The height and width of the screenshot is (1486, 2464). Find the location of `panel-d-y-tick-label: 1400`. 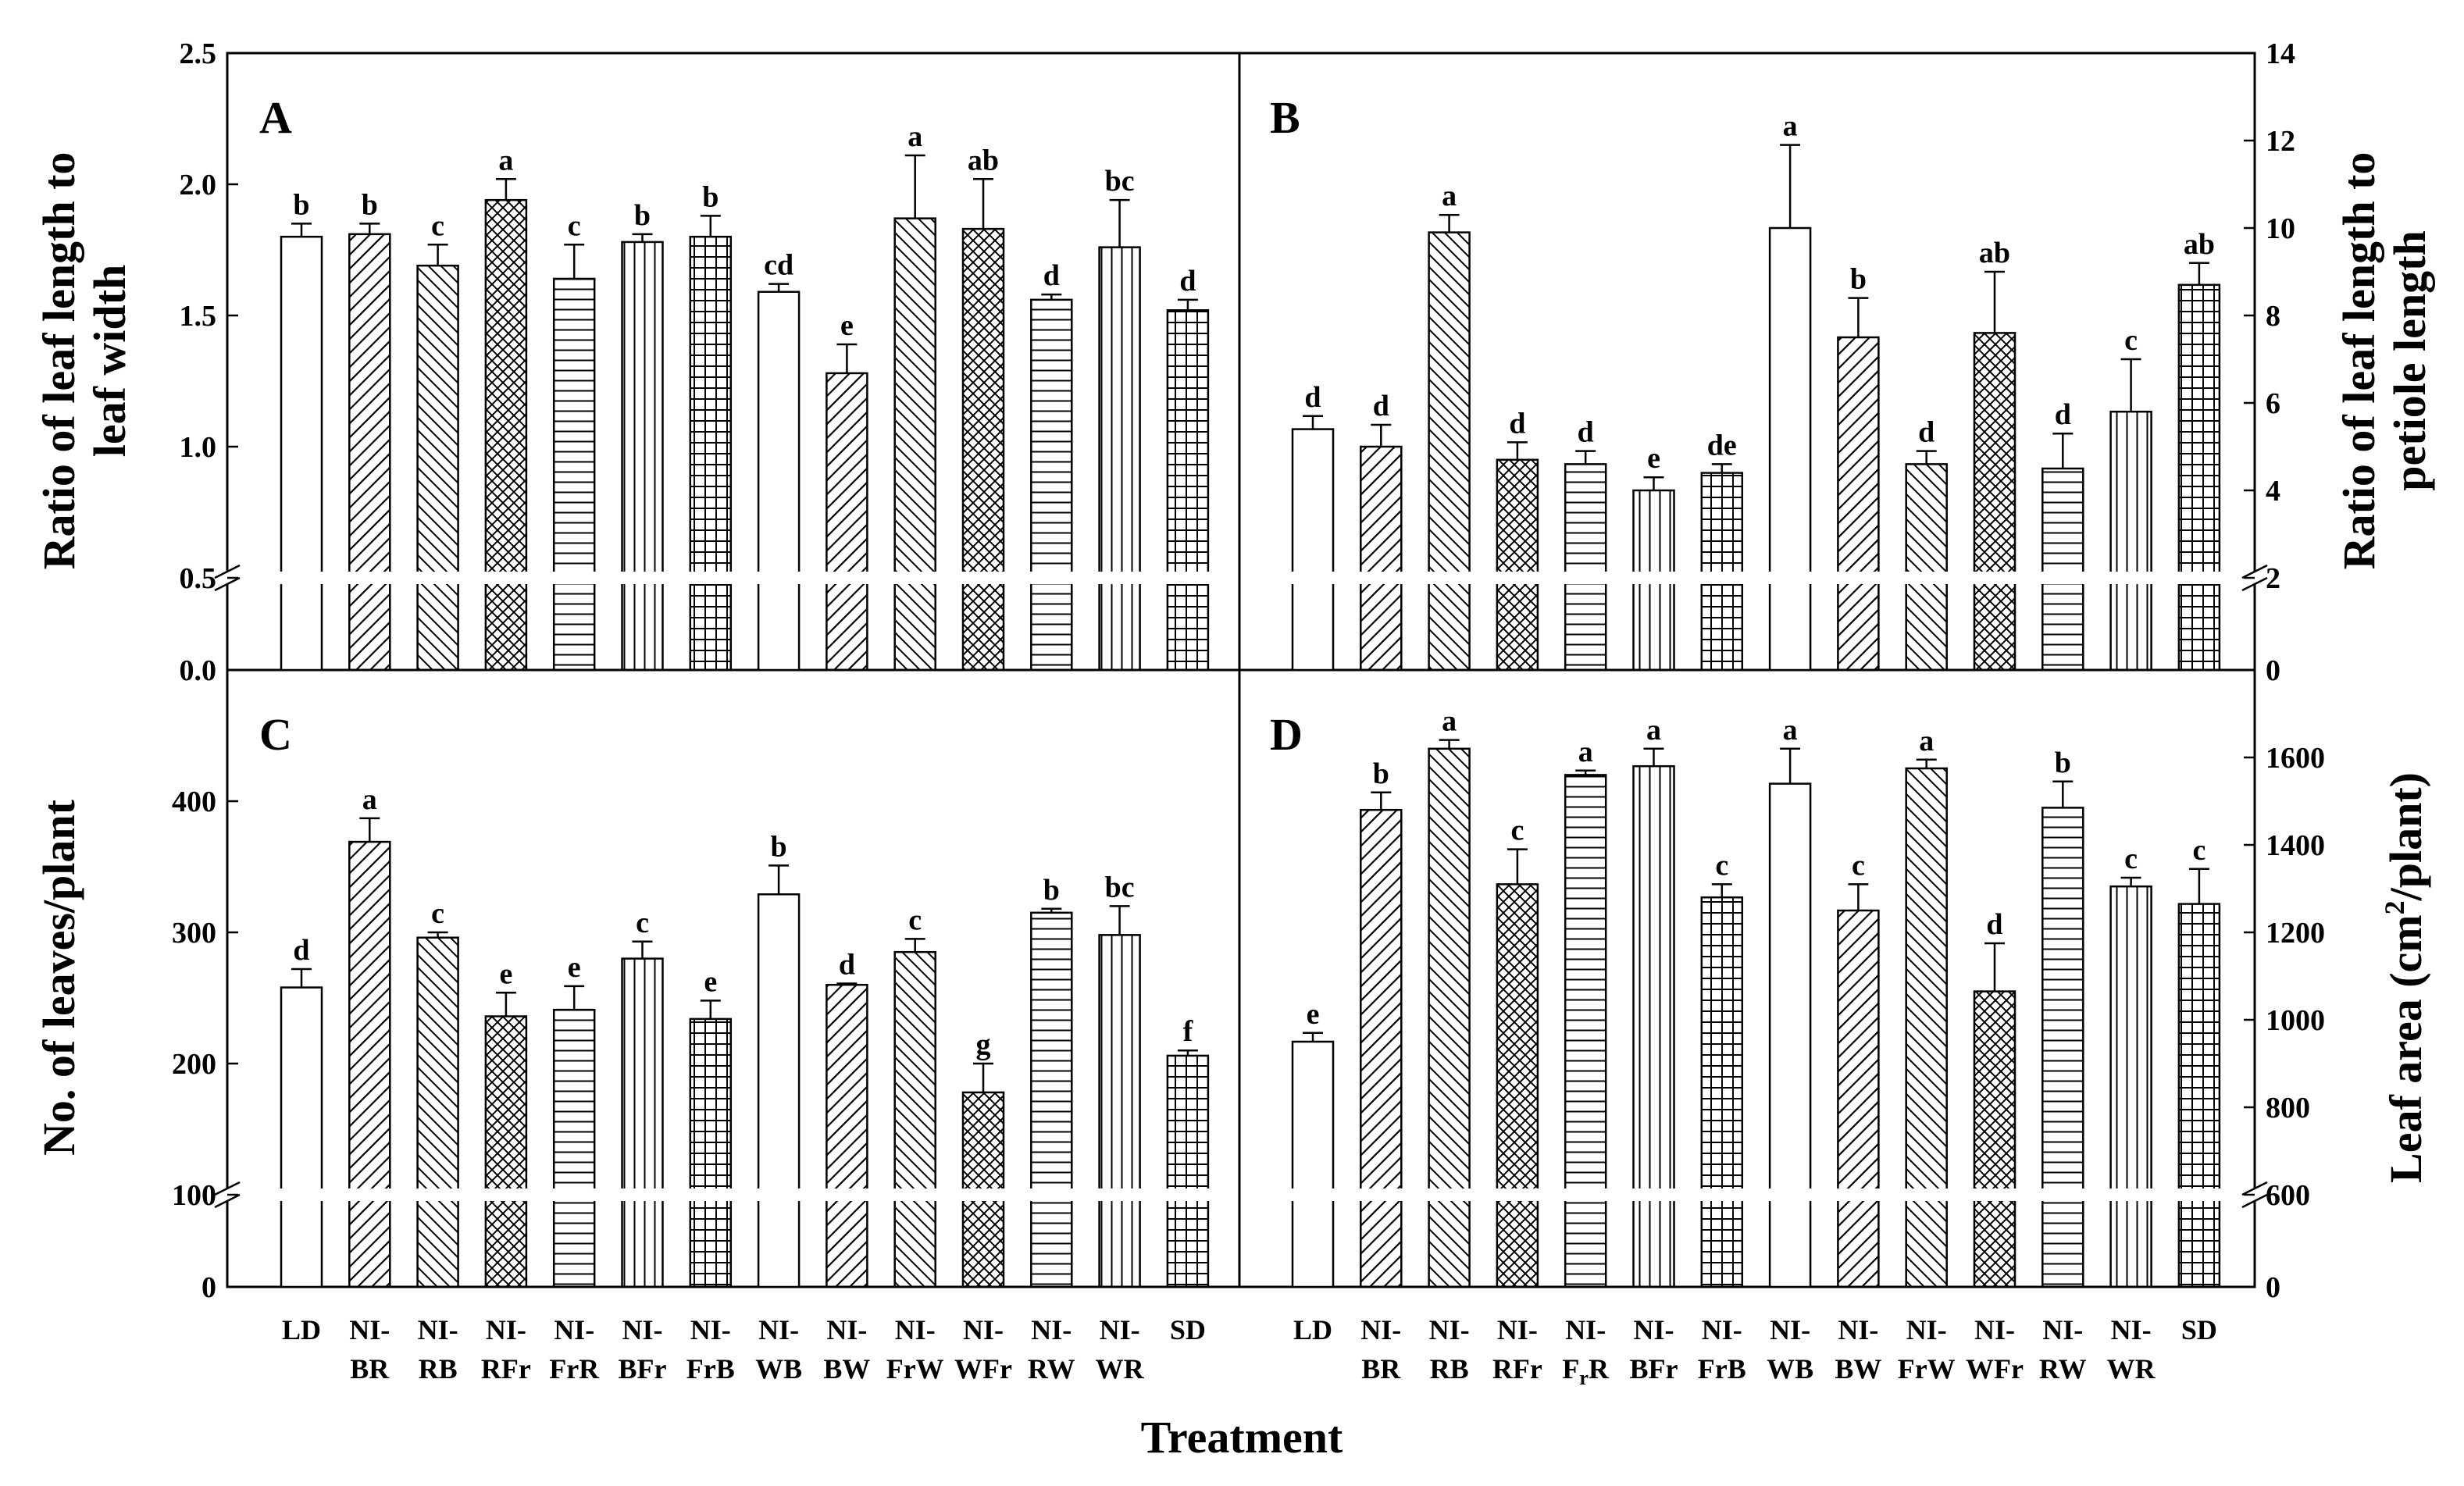

panel-d-y-tick-label: 1400 is located at coordinates (2296, 845).